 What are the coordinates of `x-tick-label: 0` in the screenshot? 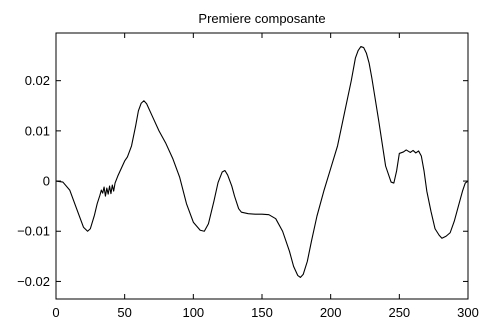 It's located at (55, 312).